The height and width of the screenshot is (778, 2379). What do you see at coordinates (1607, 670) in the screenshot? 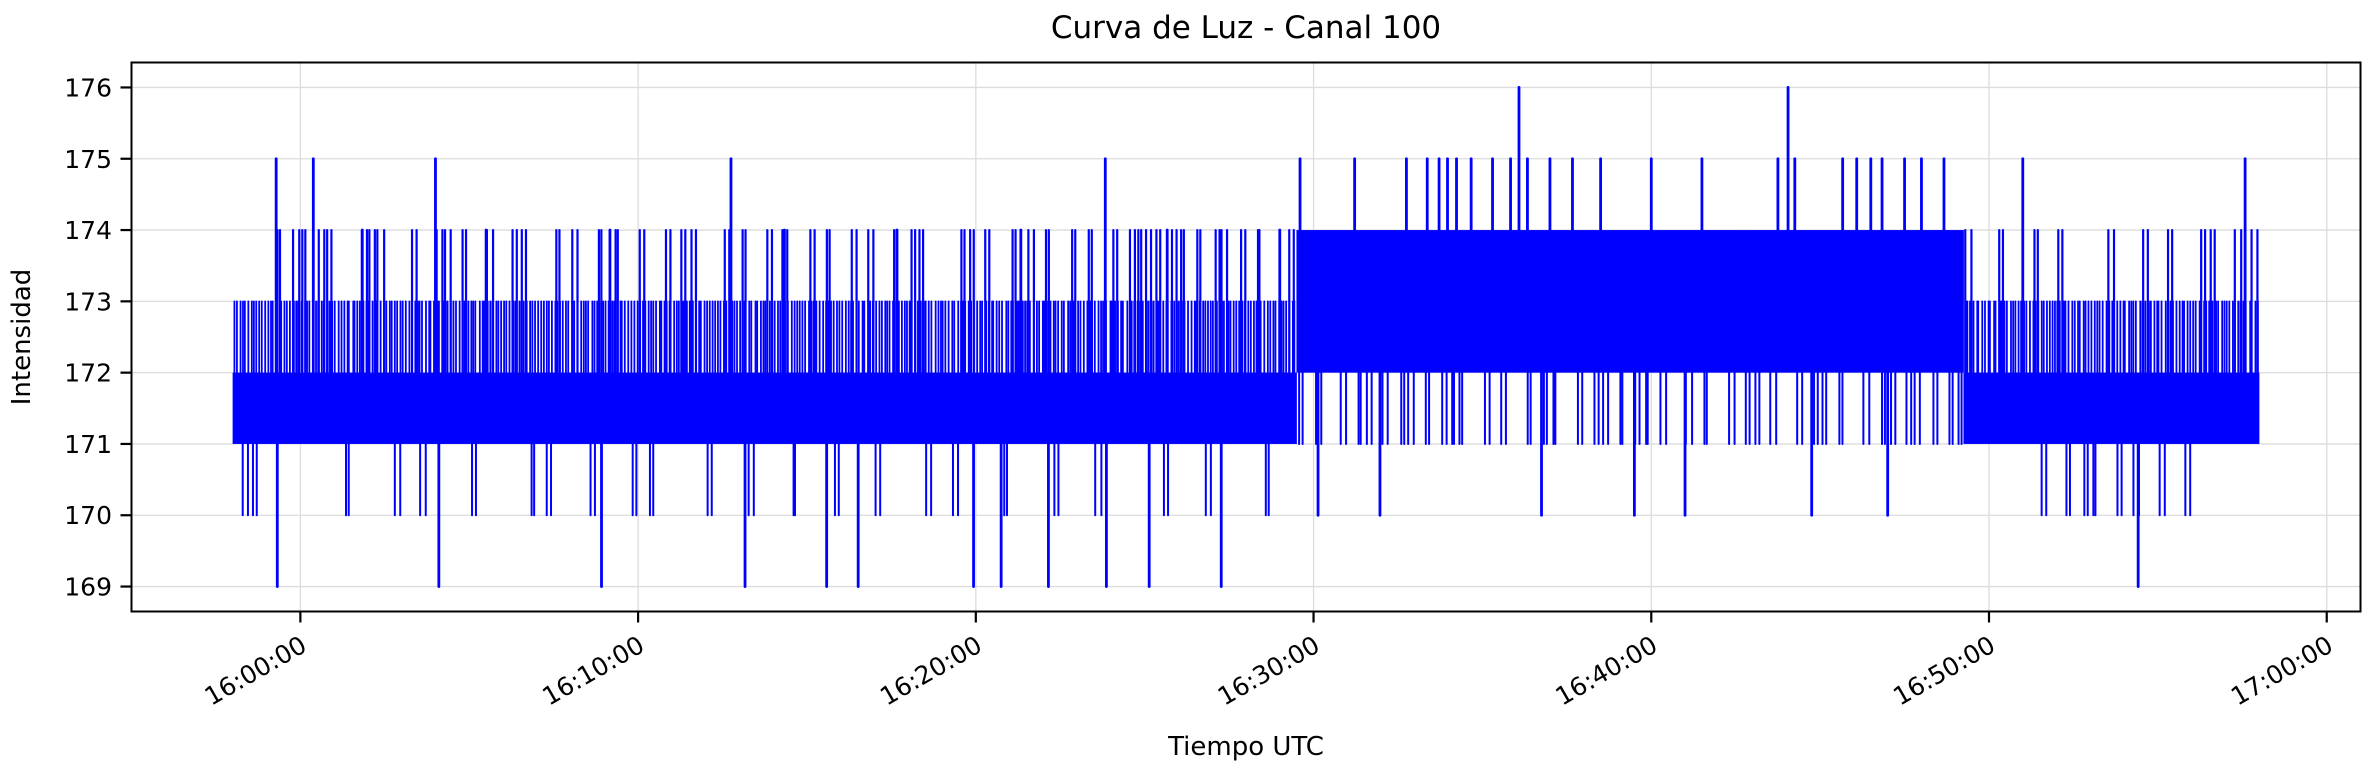
I see `x-tick-label: 16:40:00` at bounding box center [1607, 670].